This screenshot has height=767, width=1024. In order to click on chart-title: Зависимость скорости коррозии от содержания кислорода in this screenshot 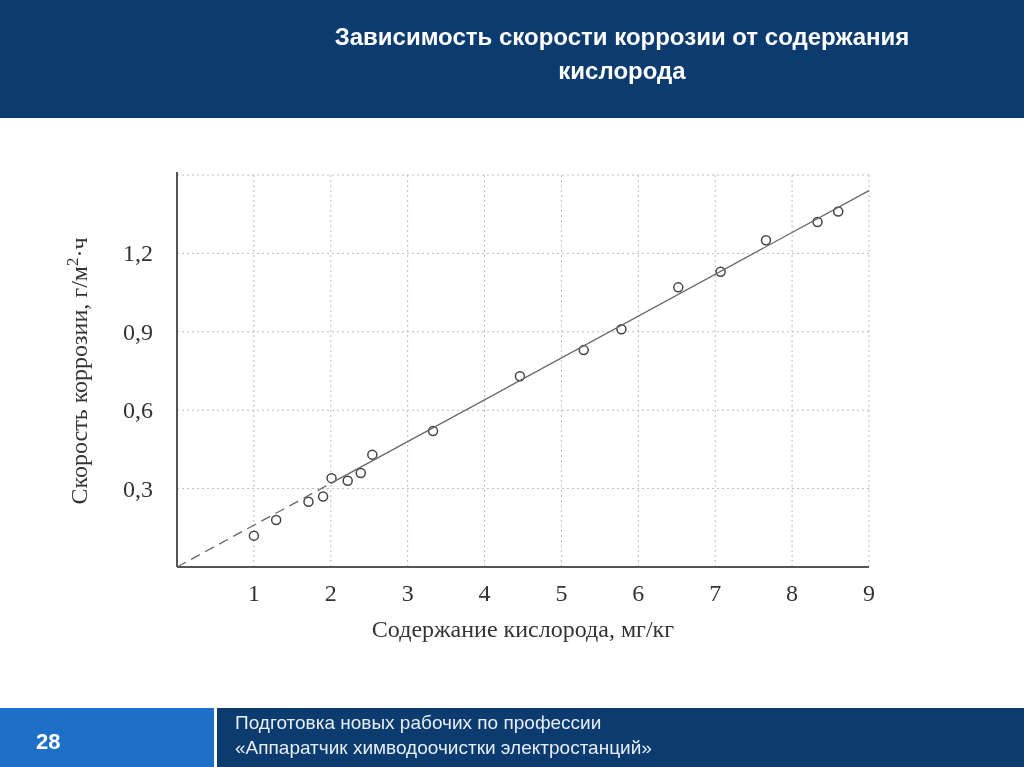, I will do `click(622, 53)`.